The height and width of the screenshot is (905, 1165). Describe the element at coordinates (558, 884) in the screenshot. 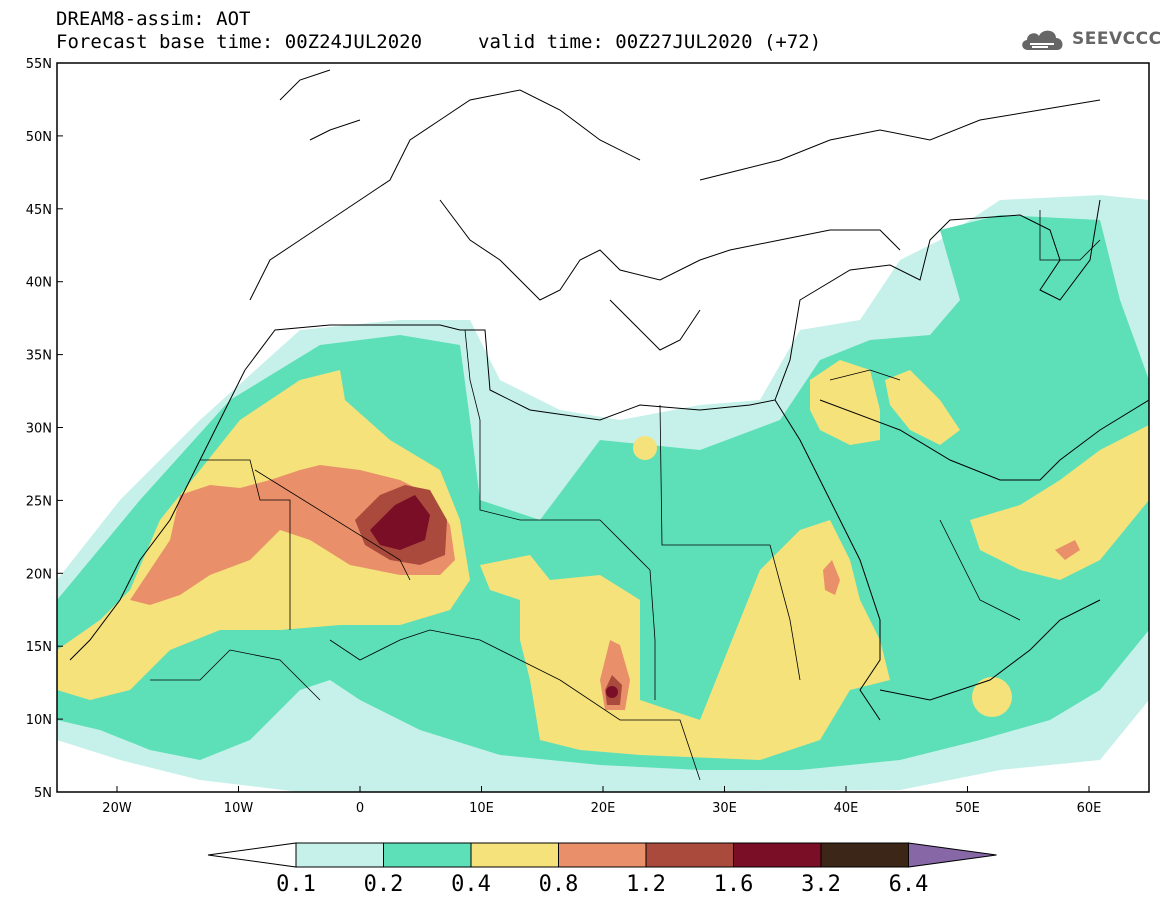

I see `colorbar-label: 0.8` at that location.